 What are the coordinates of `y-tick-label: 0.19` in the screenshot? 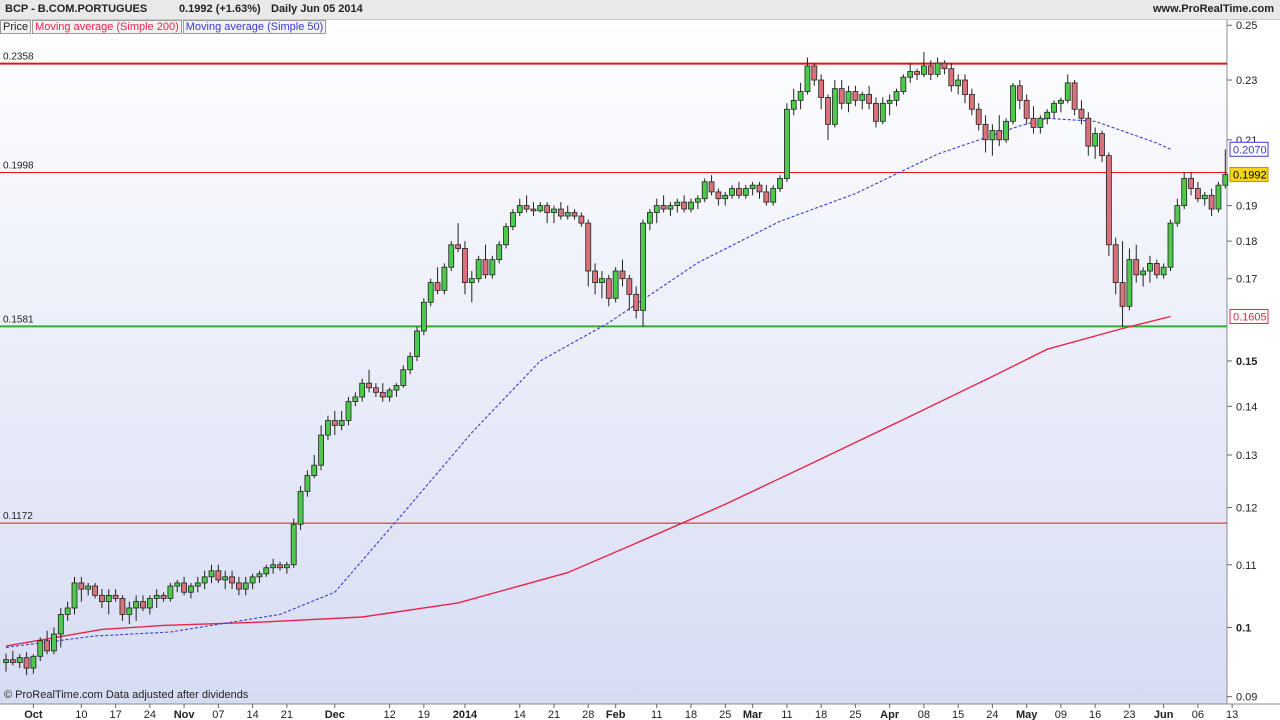 It's located at (1246, 207).